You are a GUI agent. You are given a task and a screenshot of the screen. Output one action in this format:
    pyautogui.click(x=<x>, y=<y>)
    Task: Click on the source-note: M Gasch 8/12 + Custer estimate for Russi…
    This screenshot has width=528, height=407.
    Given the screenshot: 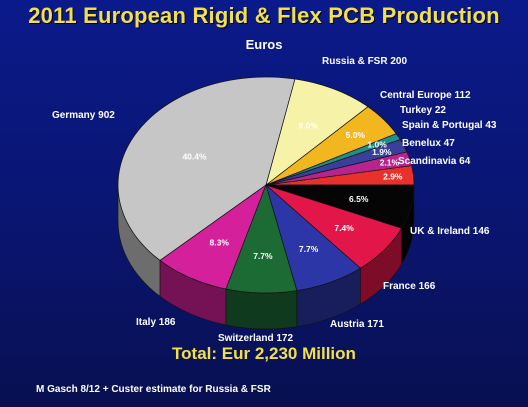 What is the action you would take?
    pyautogui.click(x=153, y=389)
    